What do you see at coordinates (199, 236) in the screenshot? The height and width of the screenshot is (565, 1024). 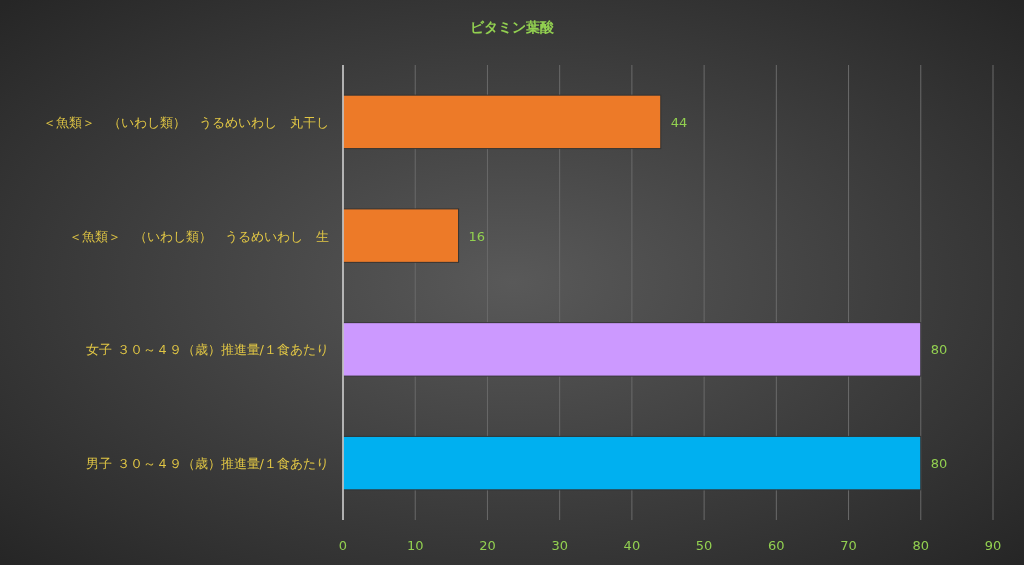 I see `y-tick-label: ＜魚類＞ （いわし類） うるめいわし 生` at bounding box center [199, 236].